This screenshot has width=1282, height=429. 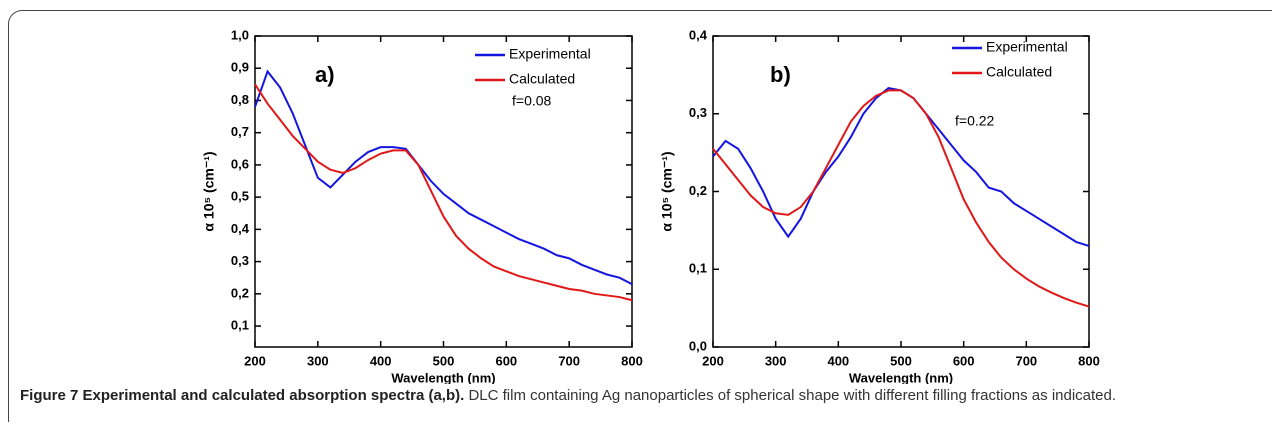 I want to click on y-tick-label: 0,5, so click(x=240, y=196).